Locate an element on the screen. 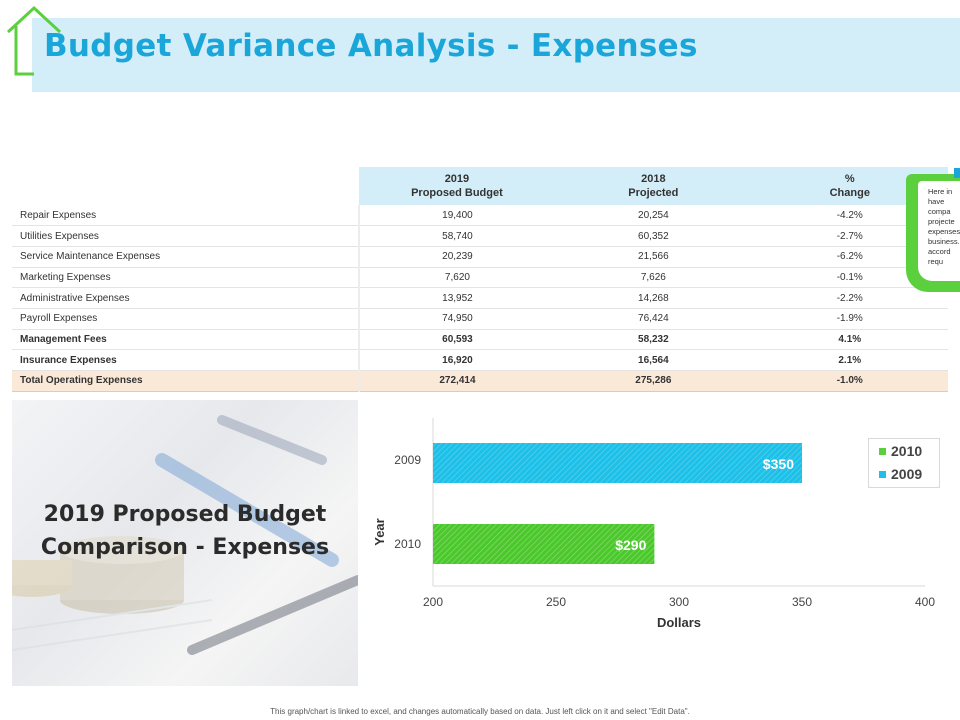 The image size is (960, 720). total-label: Total Operating Expenses is located at coordinates (186, 381).